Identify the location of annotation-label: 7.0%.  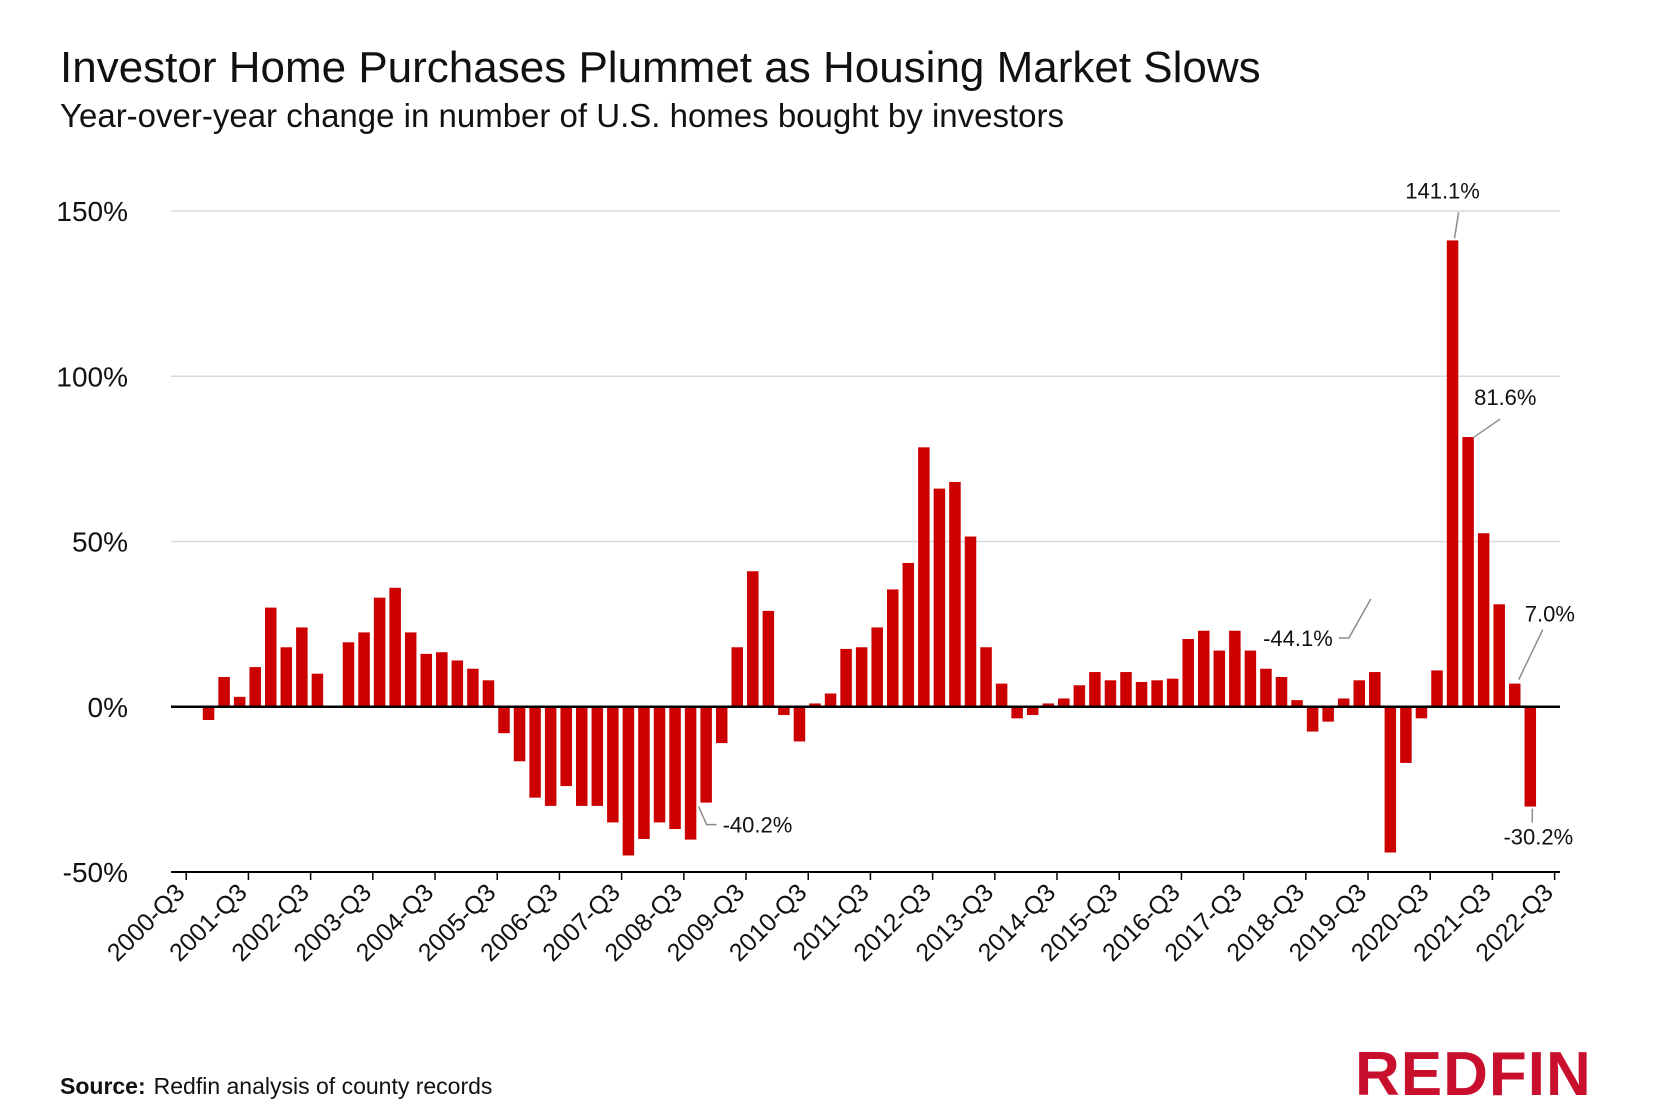
(1550, 614).